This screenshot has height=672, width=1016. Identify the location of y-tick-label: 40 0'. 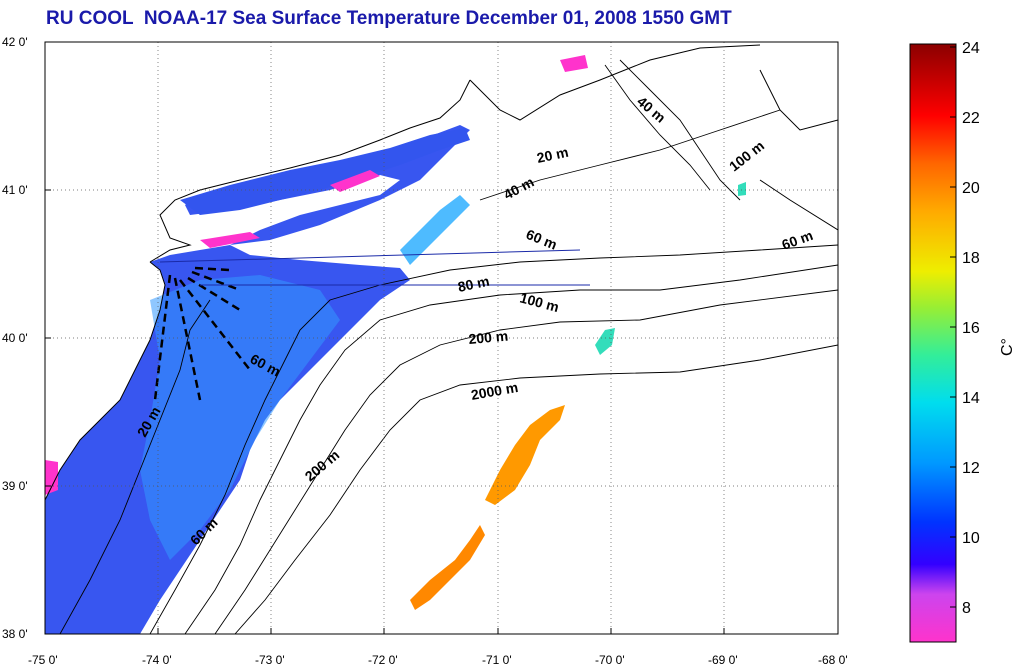
(15, 338).